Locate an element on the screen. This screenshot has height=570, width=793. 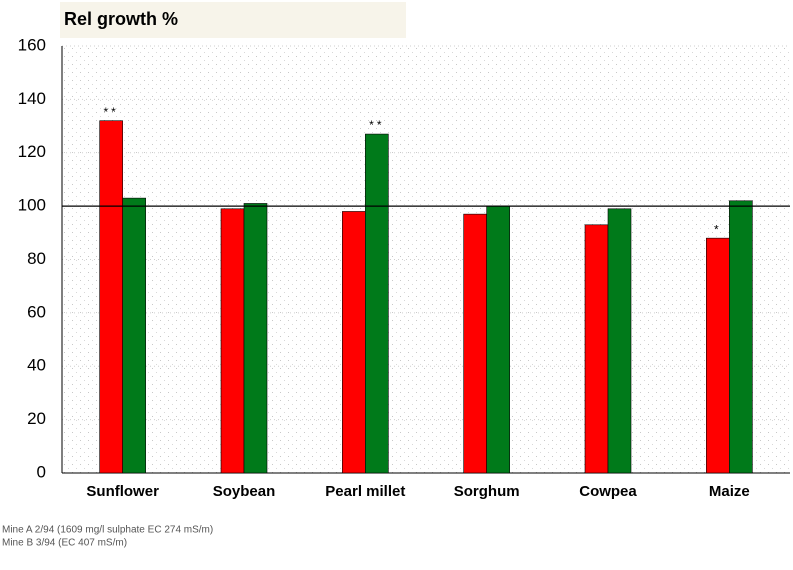
y-tick-label: 80 is located at coordinates (36, 258).